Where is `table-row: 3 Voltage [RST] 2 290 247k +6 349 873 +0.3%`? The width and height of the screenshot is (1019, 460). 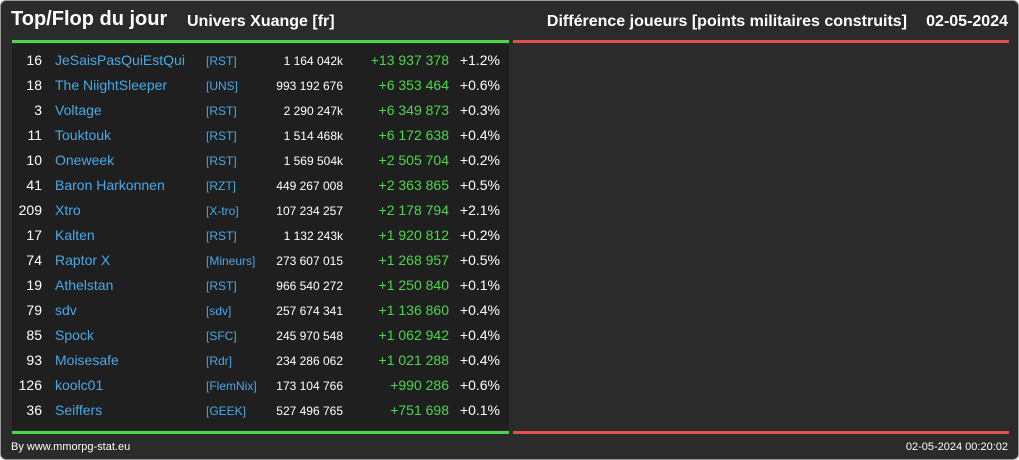
table-row: 3 Voltage [RST] 2 290 247k +6 349 873 +0.3% is located at coordinates (260, 110).